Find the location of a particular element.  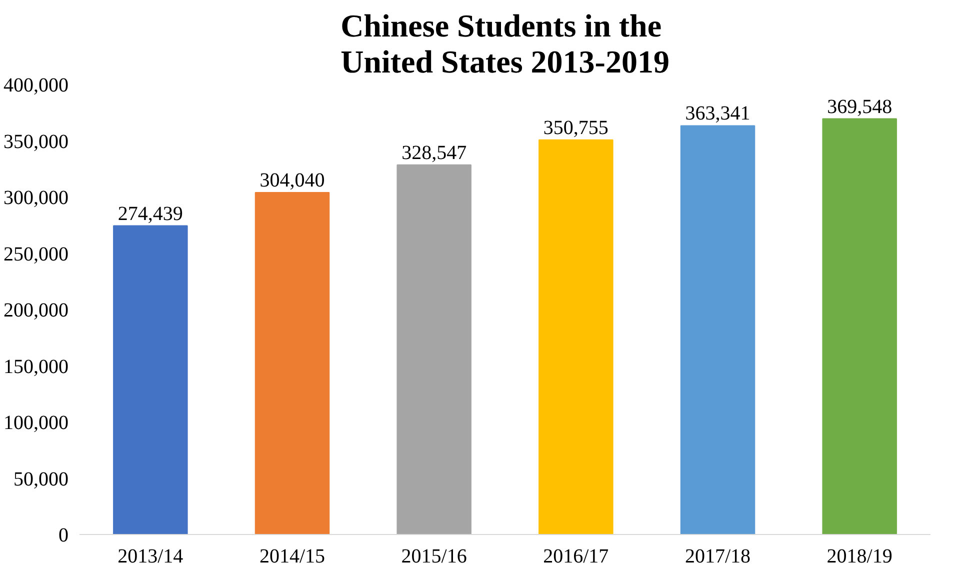

x-tick-label: 2014/15 is located at coordinates (292, 557).